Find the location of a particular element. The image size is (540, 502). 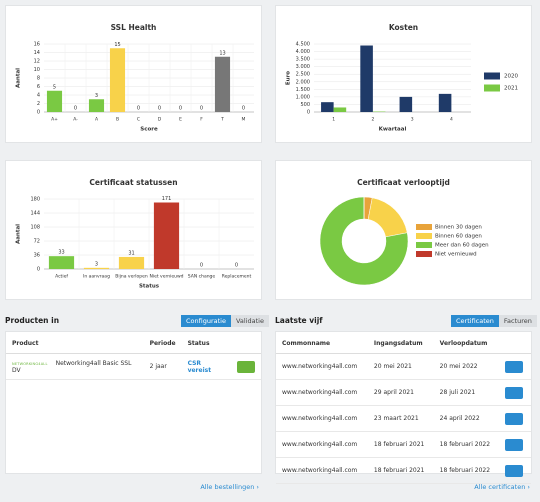

legend-label: Niet vernieuwd is located at coordinates (456, 255).